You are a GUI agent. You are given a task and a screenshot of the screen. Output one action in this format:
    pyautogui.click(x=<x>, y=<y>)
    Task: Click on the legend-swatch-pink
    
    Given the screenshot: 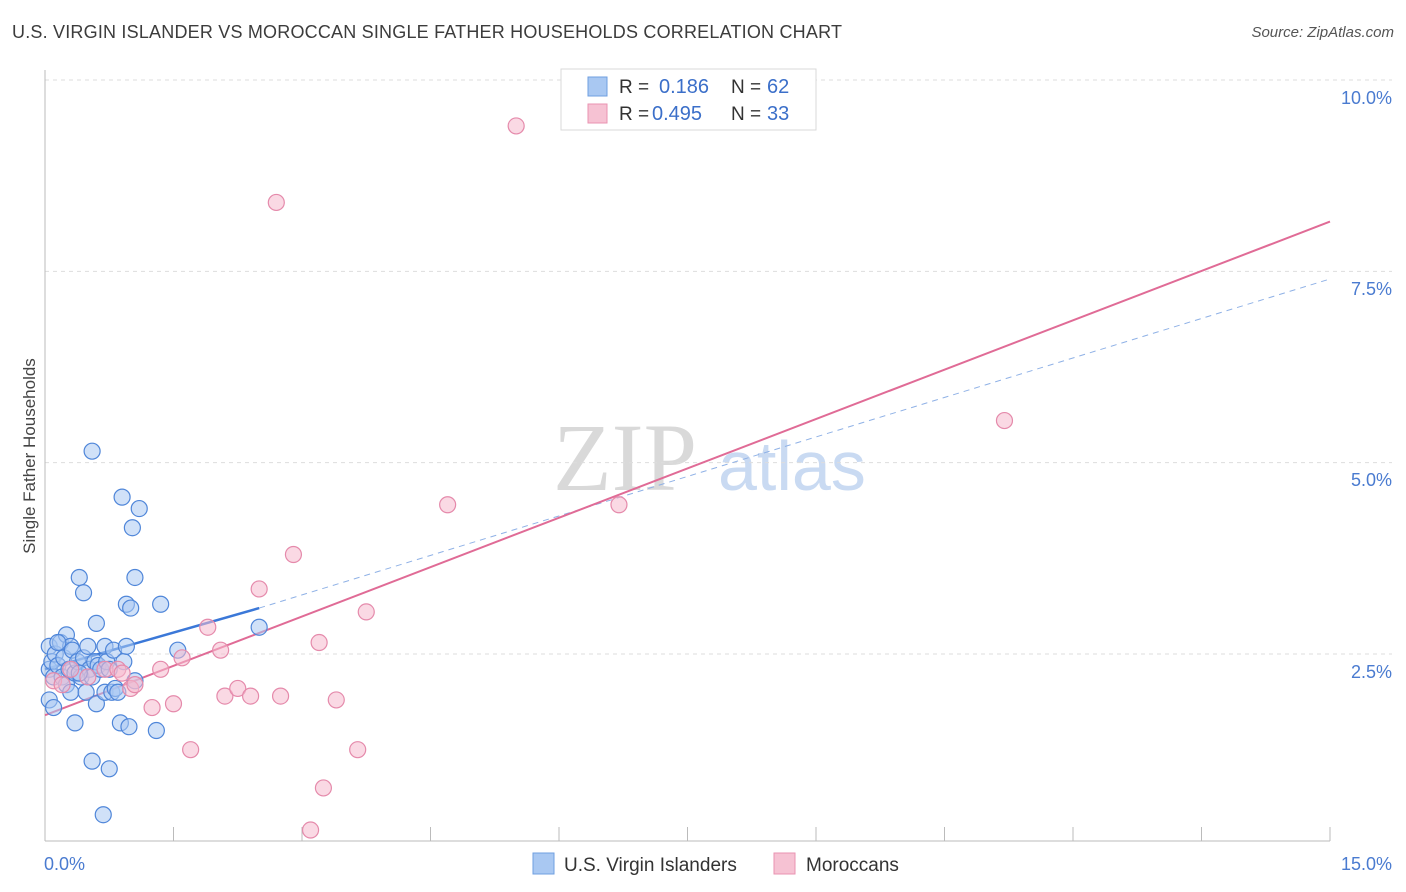 What is the action you would take?
    pyautogui.click(x=597, y=113)
    